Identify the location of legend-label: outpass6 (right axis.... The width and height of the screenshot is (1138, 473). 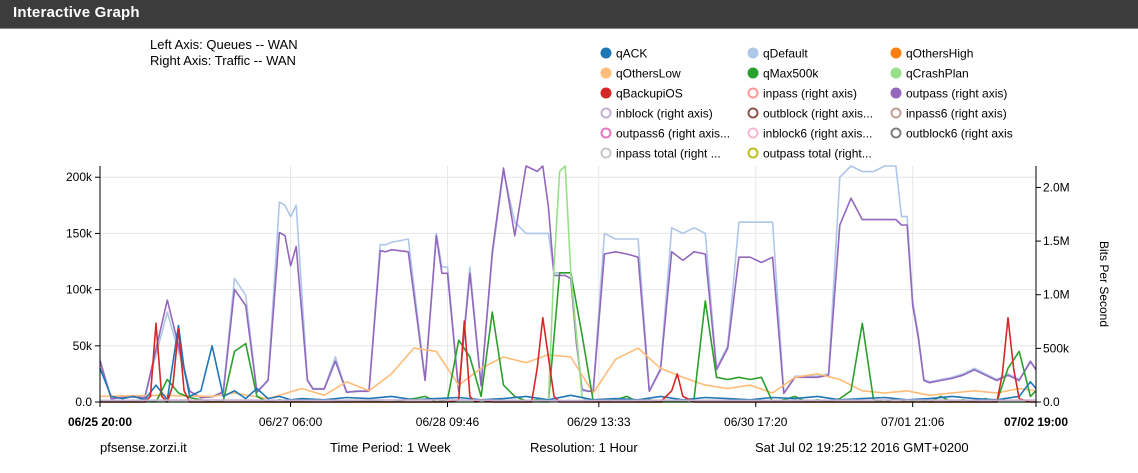
(673, 134).